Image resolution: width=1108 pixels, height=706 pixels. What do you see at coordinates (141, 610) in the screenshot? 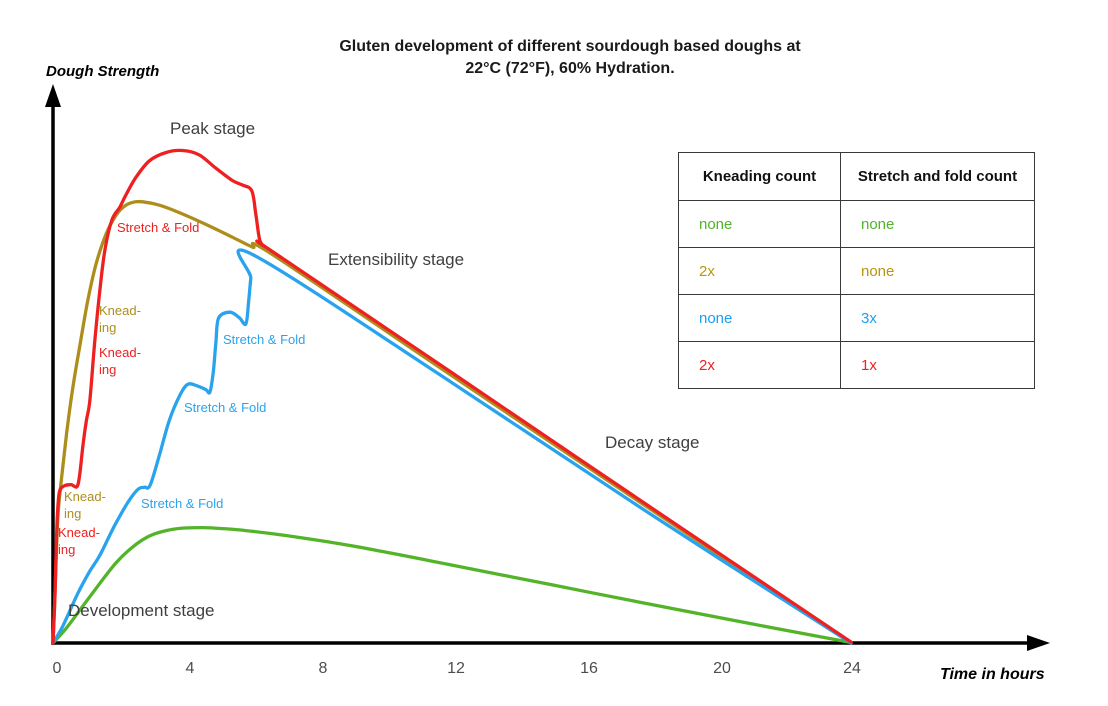
I see `stage-label-development: Development stage` at bounding box center [141, 610].